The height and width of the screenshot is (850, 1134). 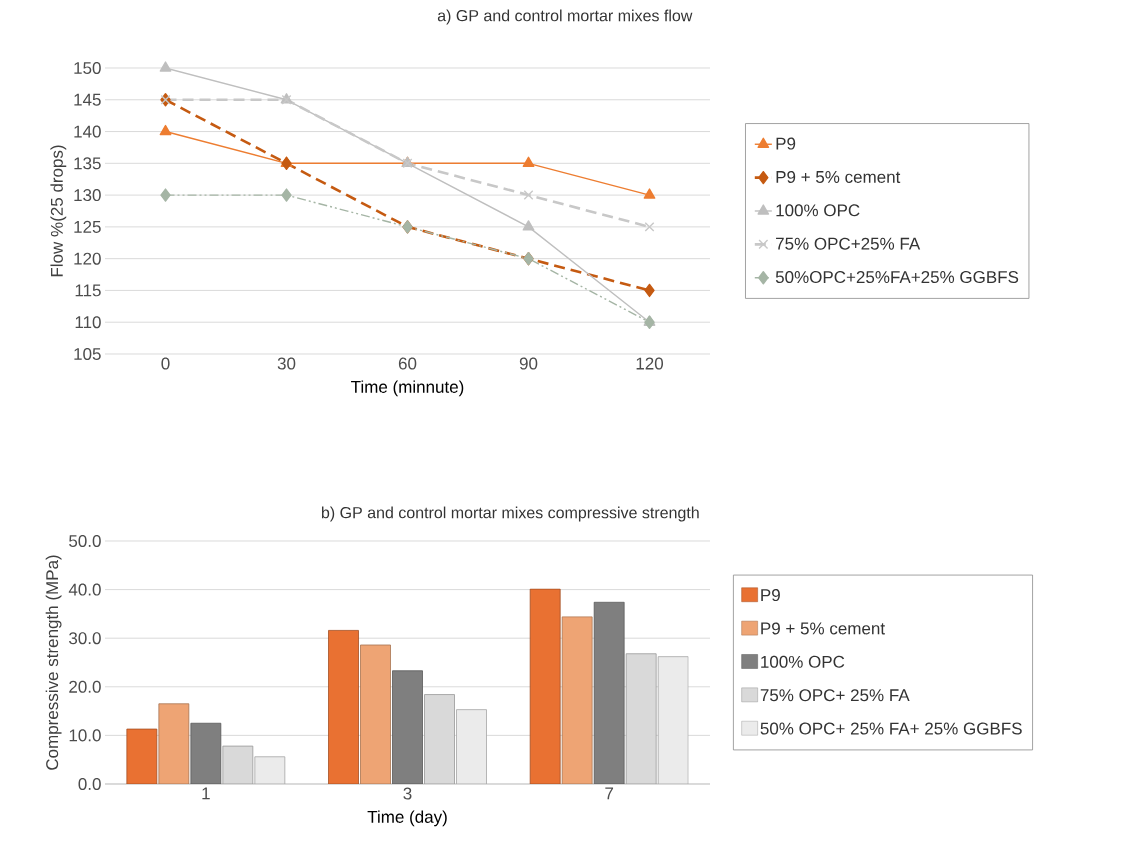 What do you see at coordinates (85, 686) in the screenshot?
I see `y-tick-label: 20.0` at bounding box center [85, 686].